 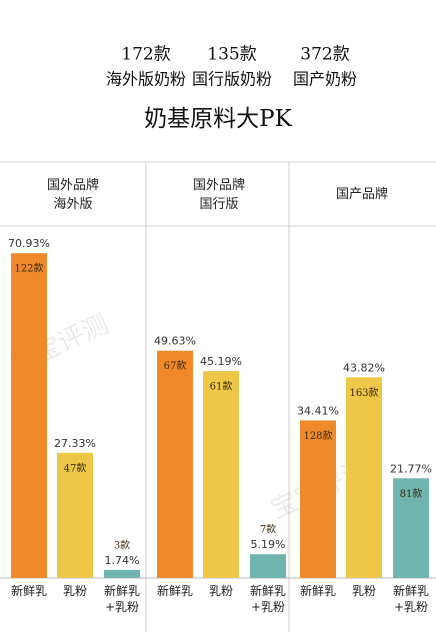 I want to click on summary-count: 172款, so click(x=145, y=55).